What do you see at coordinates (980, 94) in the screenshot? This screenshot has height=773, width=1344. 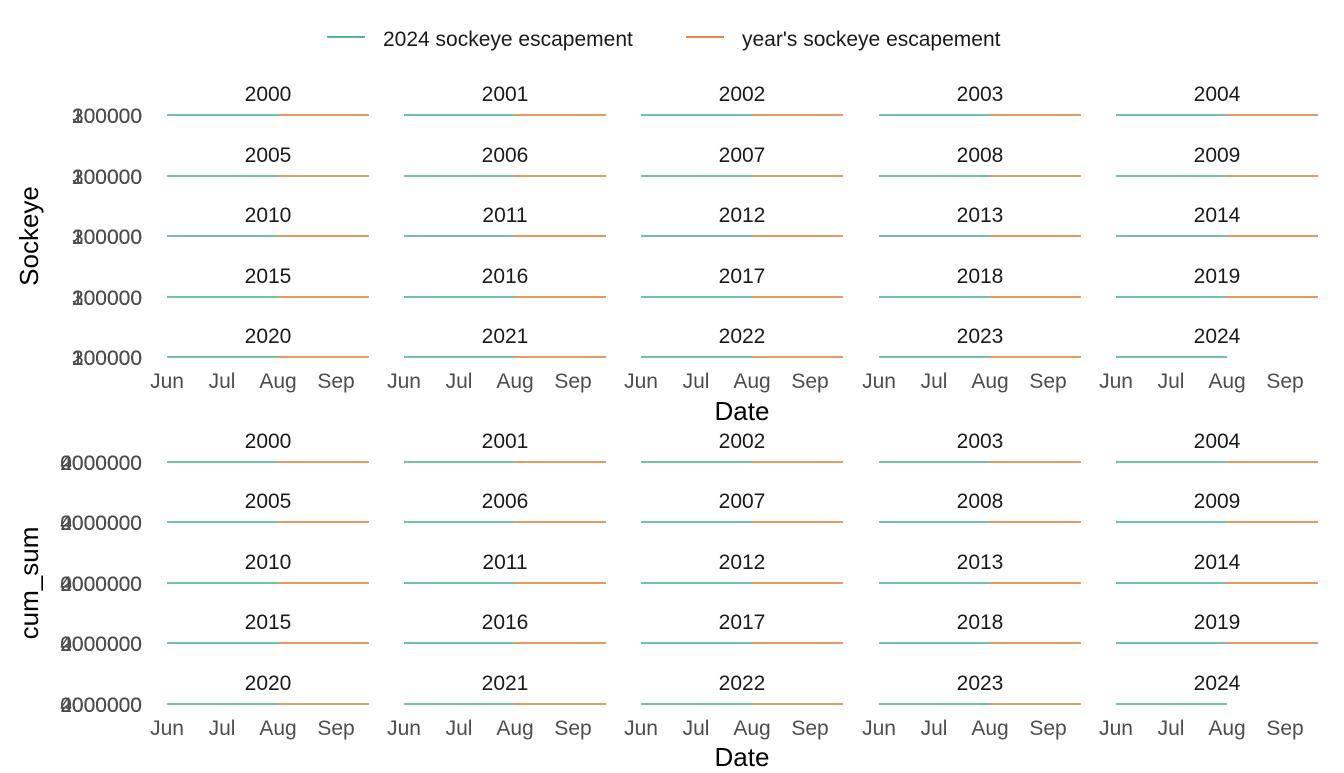 I see `facet-strip-2003-c0: 2003` at bounding box center [980, 94].